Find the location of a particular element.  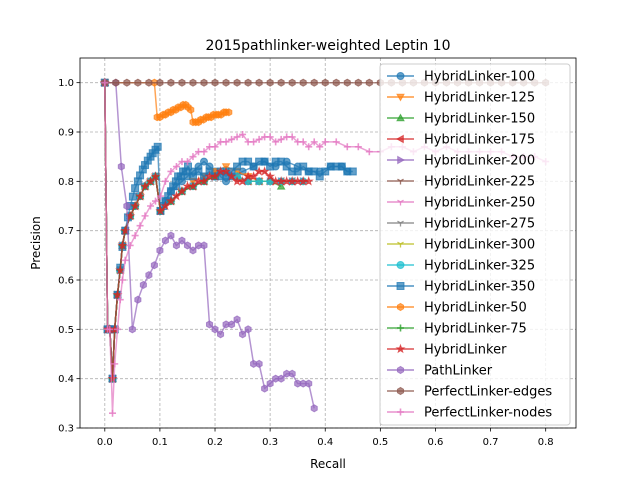

x-tick-label: 0.7 is located at coordinates (491, 442).